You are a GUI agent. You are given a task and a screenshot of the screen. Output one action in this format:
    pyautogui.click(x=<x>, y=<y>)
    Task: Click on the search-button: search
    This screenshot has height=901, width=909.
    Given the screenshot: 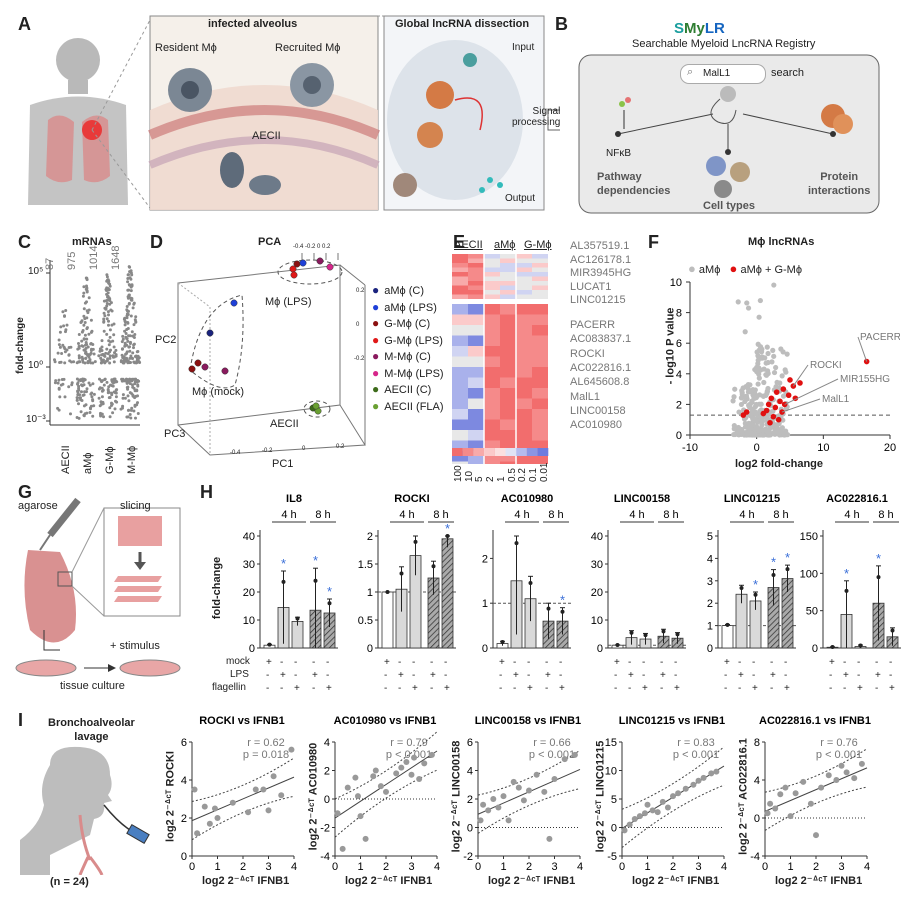 What is the action you would take?
    pyautogui.click(x=788, y=73)
    